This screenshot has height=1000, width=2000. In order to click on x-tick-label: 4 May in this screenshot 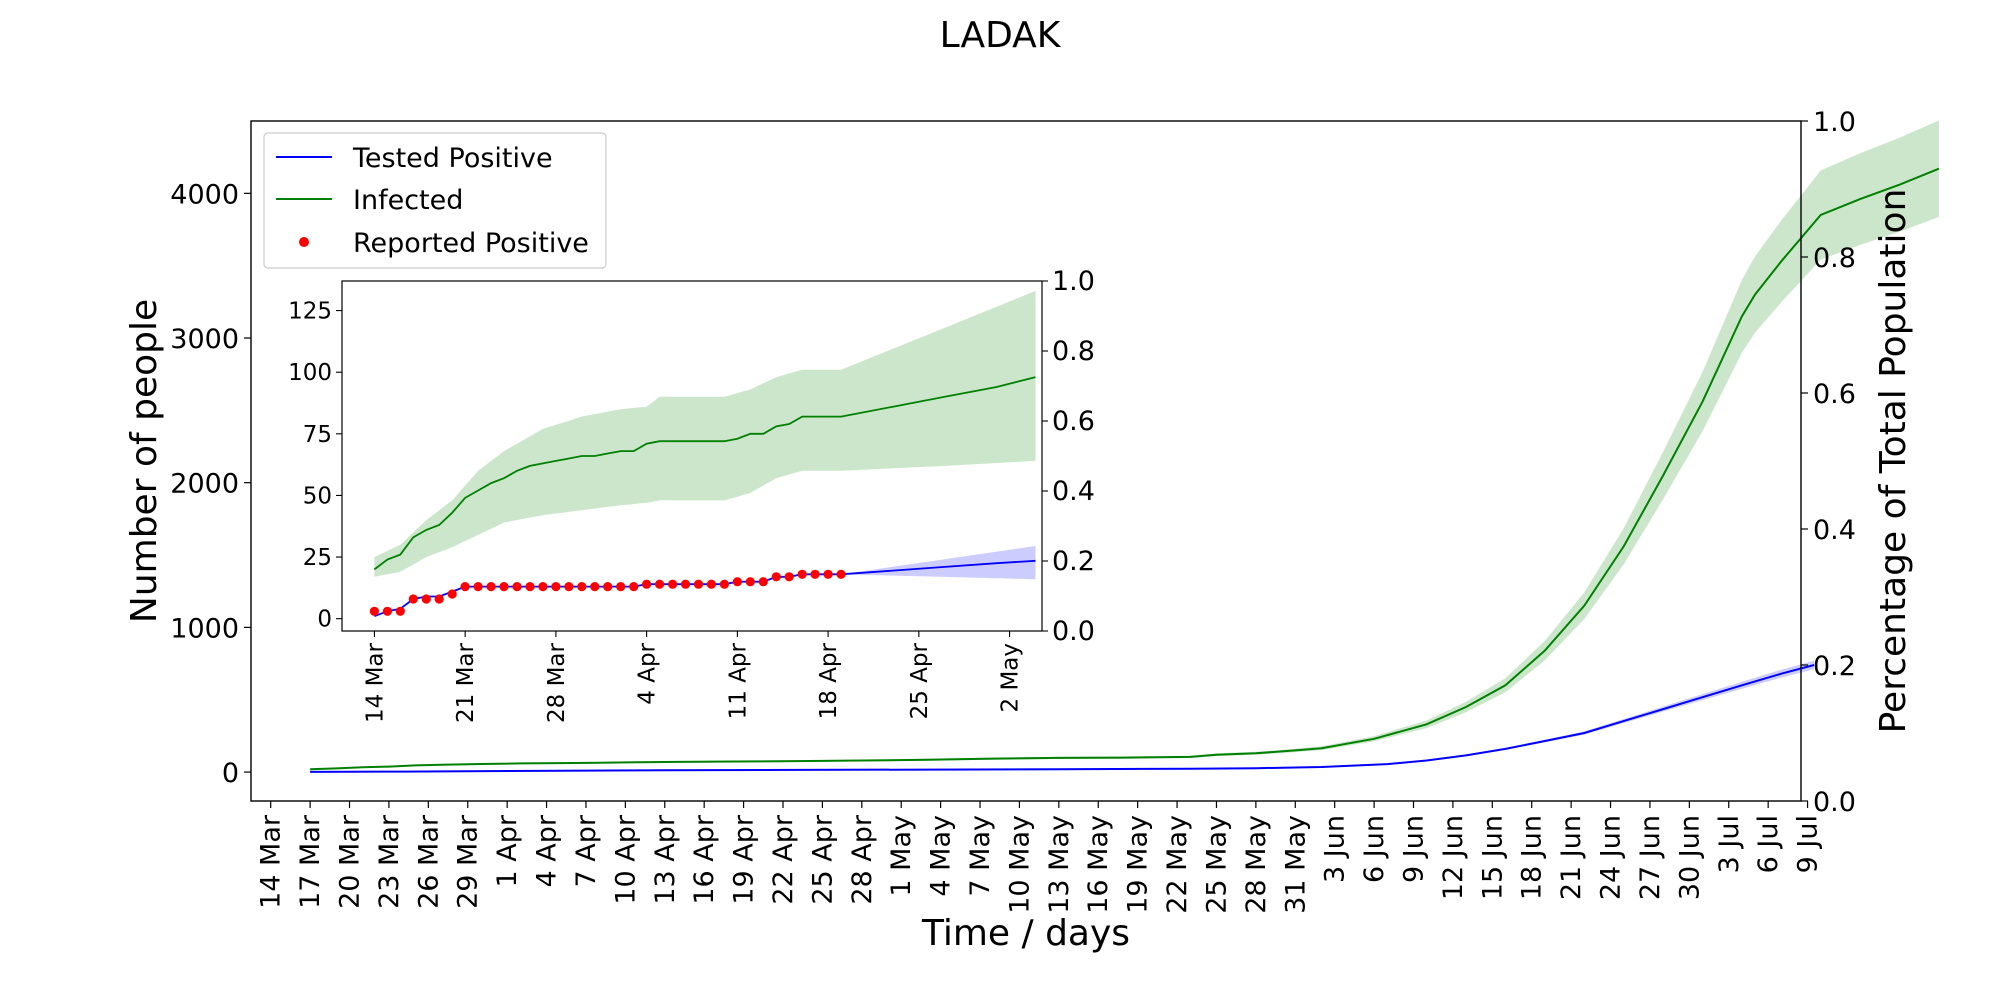, I will do `click(941, 856)`.